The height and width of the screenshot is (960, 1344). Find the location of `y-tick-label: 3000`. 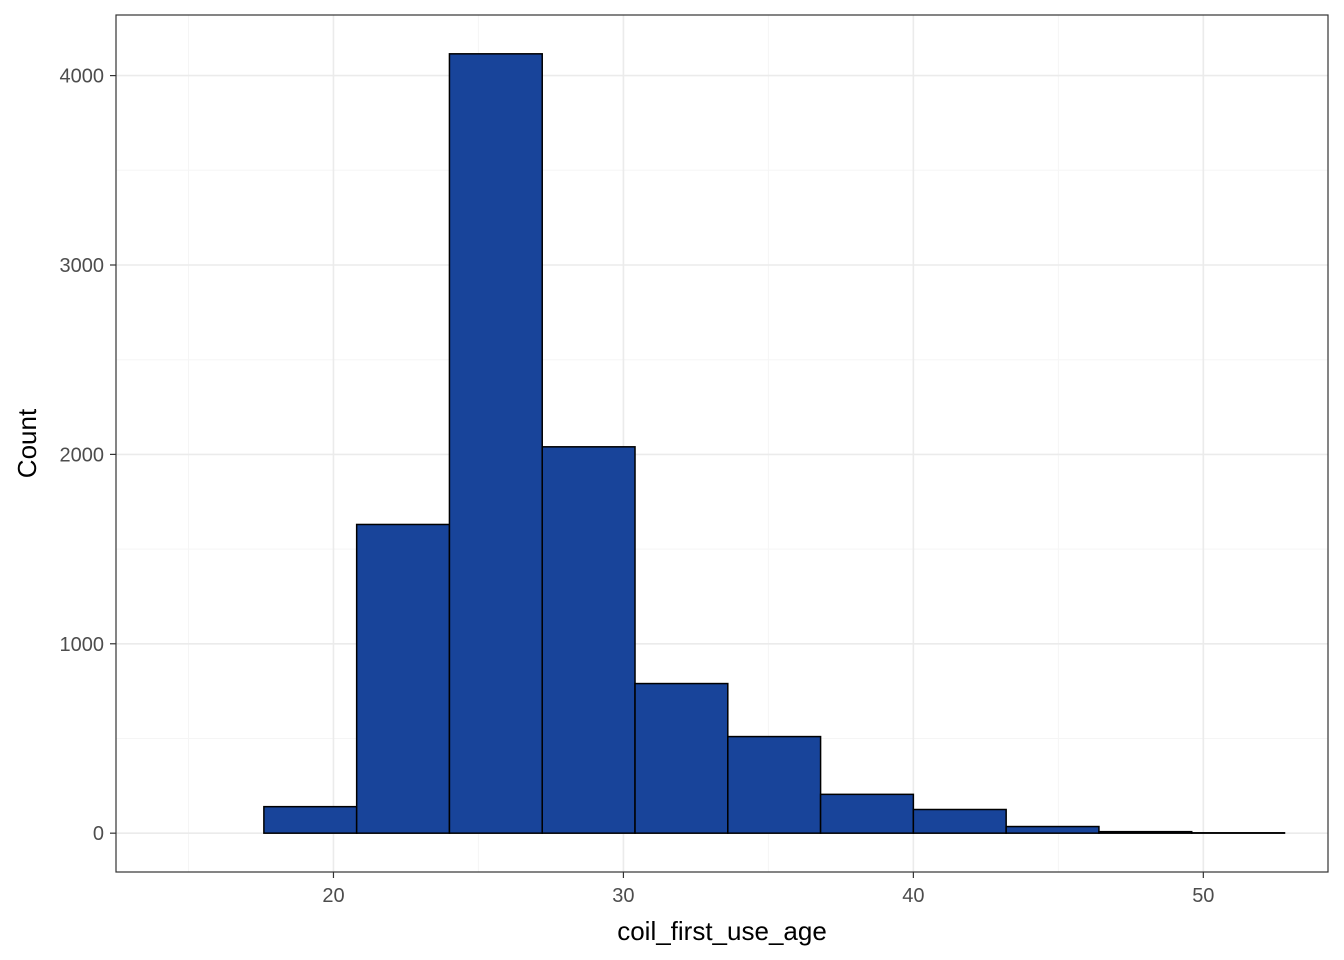

y-tick-label: 3000 is located at coordinates (82, 266).